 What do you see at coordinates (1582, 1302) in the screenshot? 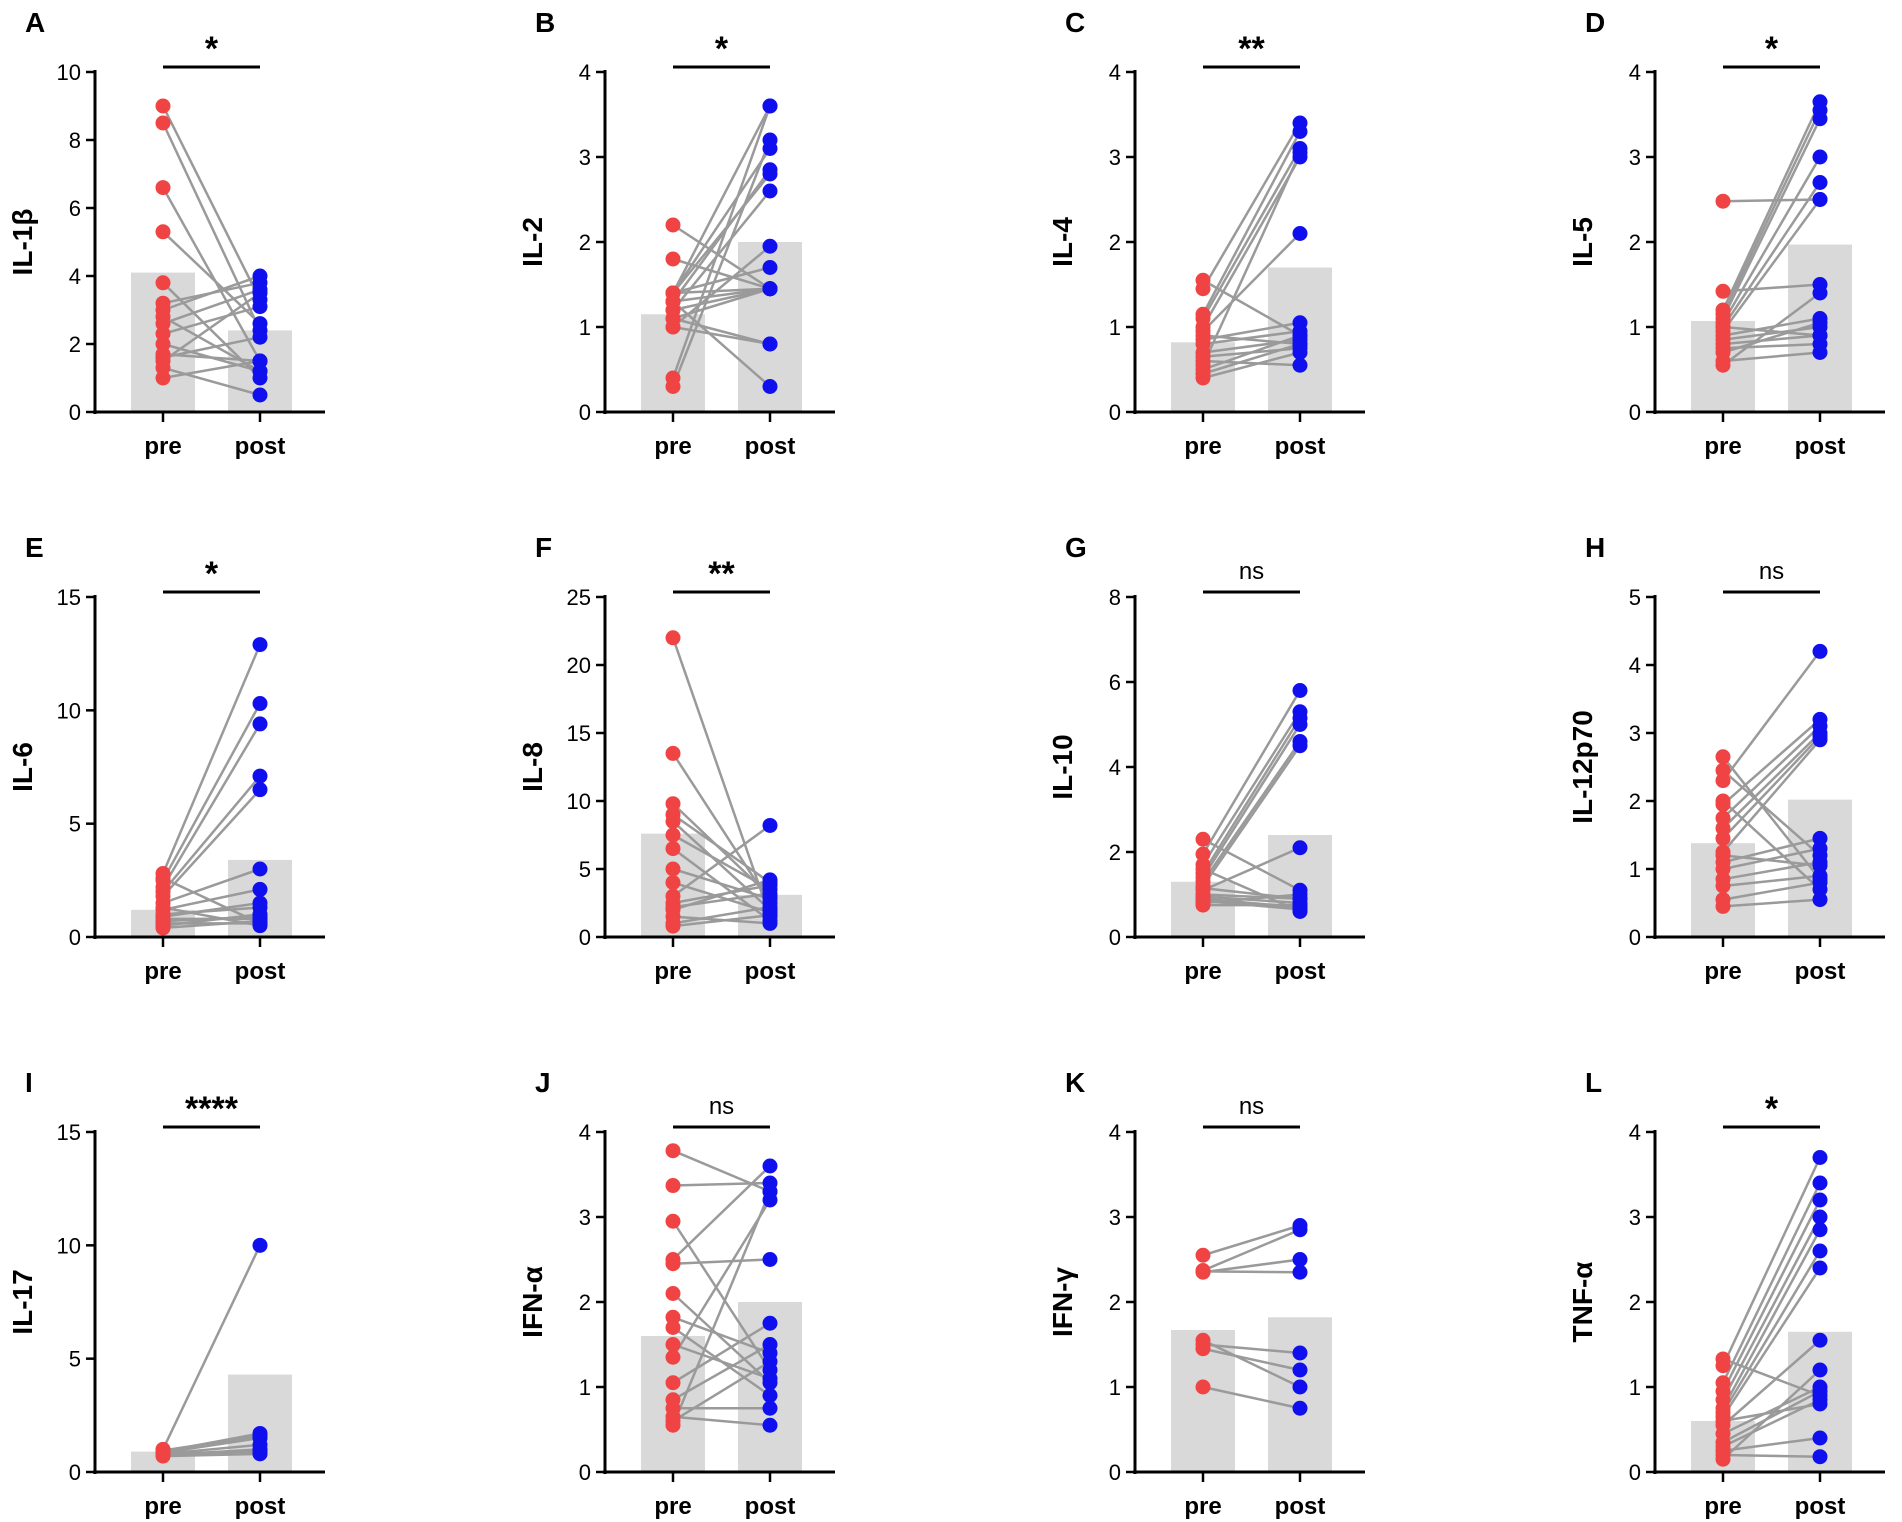
I see `y-axis-label: TNF-α` at bounding box center [1582, 1302].